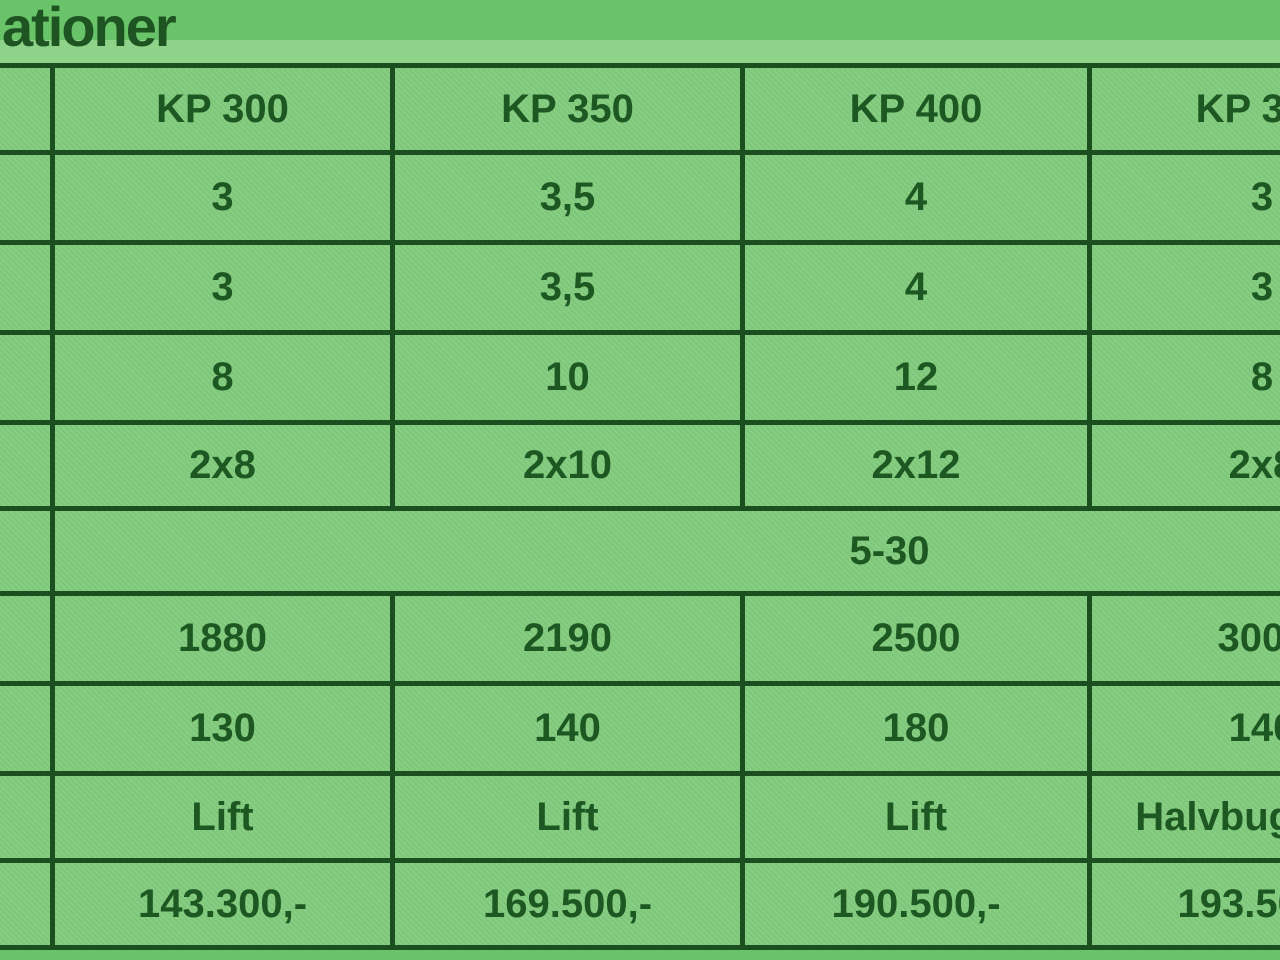  I want to click on table-cell: 2500, so click(916, 638).